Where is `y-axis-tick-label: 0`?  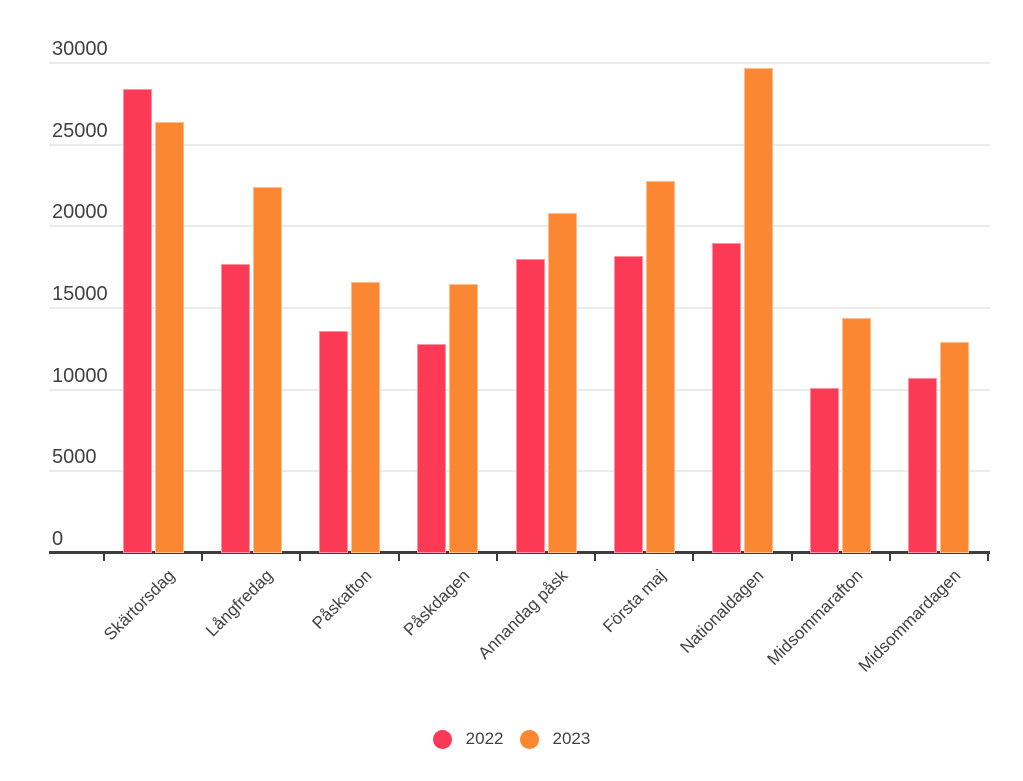 y-axis-tick-label: 0 is located at coordinates (58, 539).